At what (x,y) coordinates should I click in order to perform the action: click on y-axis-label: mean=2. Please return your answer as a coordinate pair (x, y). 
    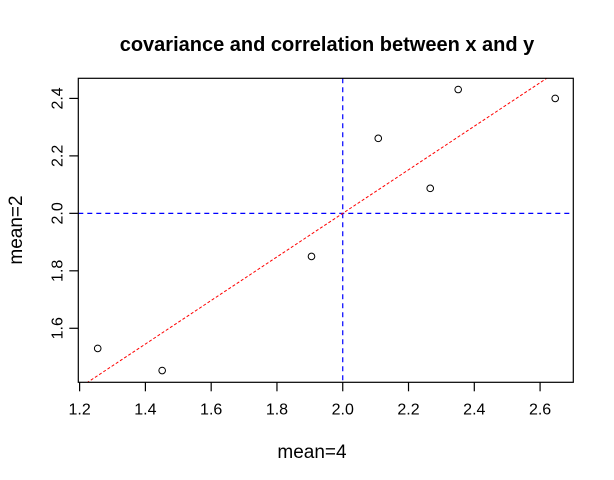
    Looking at the image, I should click on (16, 229).